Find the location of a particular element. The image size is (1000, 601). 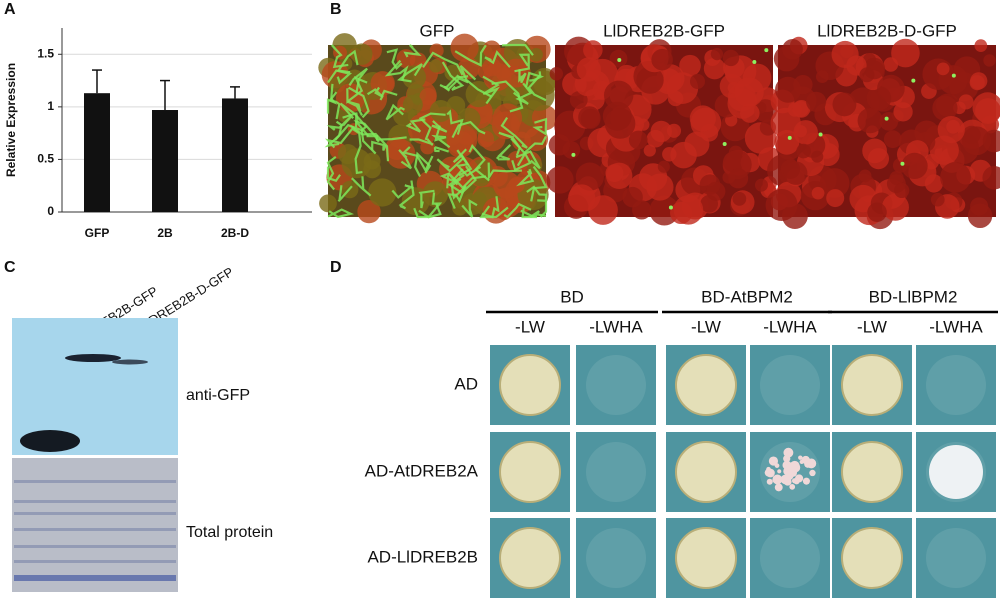

image-title: GFP is located at coordinates (437, 30).